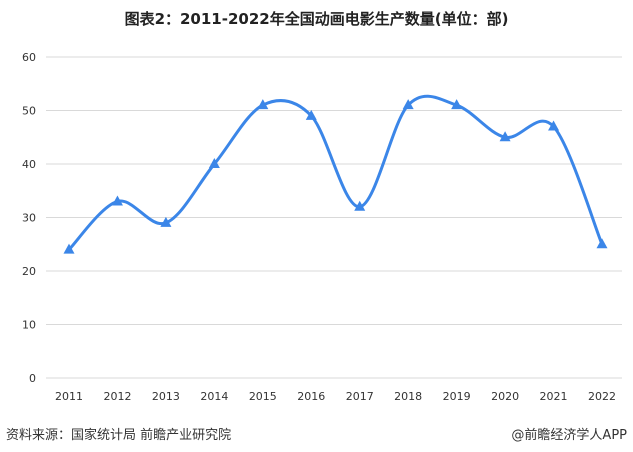  Describe the element at coordinates (311, 396) in the screenshot. I see `x-tick-label: 2016` at that location.